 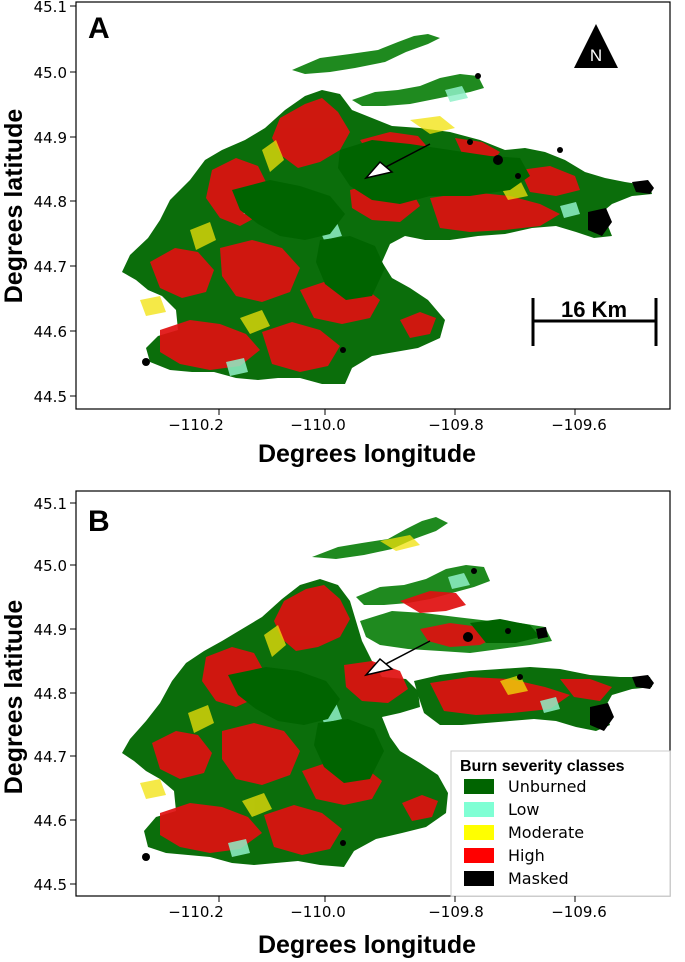 I want to click on scale-bar-label: 16 Km, so click(x=594, y=309).